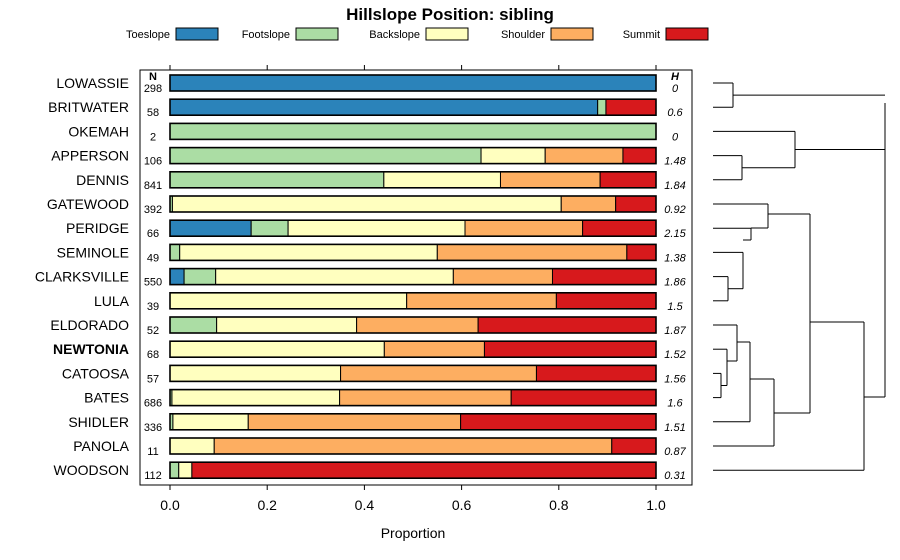 This screenshot has height=560, width=900. What do you see at coordinates (674, 186) in the screenshot?
I see `row-h-value: 1.84` at bounding box center [674, 186].